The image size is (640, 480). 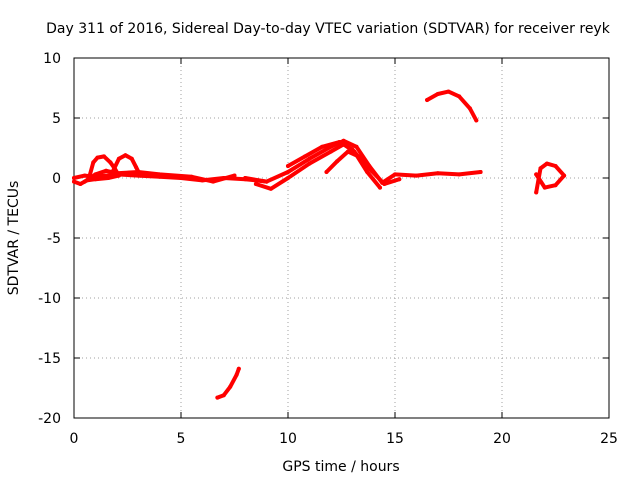 I want to click on x-tick-label: 15, so click(x=395, y=439).